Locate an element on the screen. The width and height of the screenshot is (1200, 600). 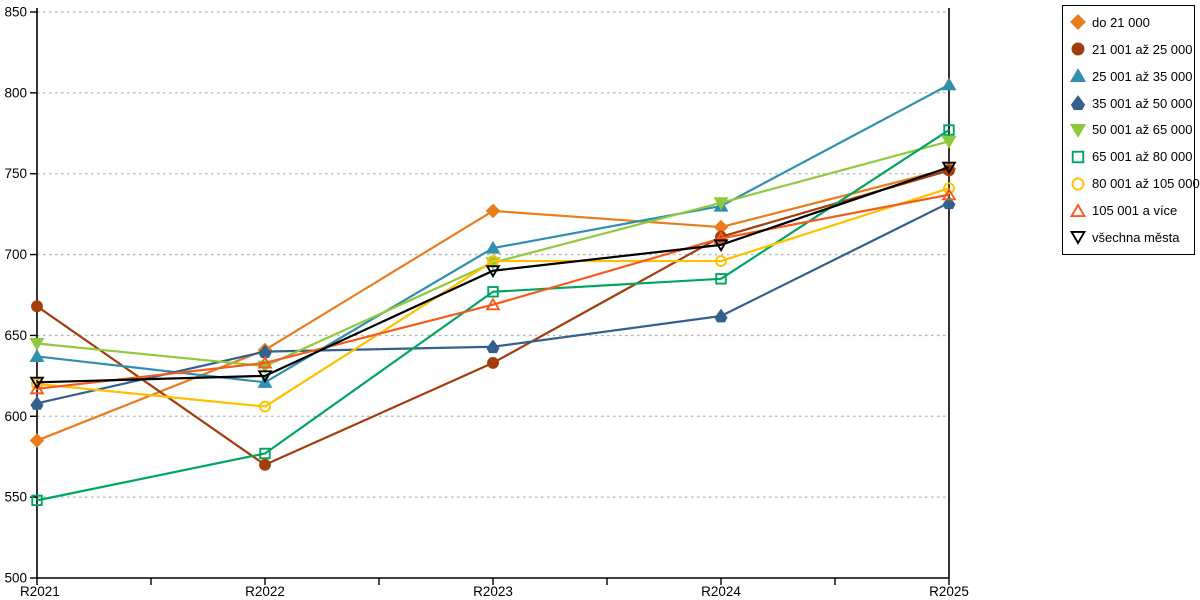
x-tick-label: R2022 is located at coordinates (265, 591).